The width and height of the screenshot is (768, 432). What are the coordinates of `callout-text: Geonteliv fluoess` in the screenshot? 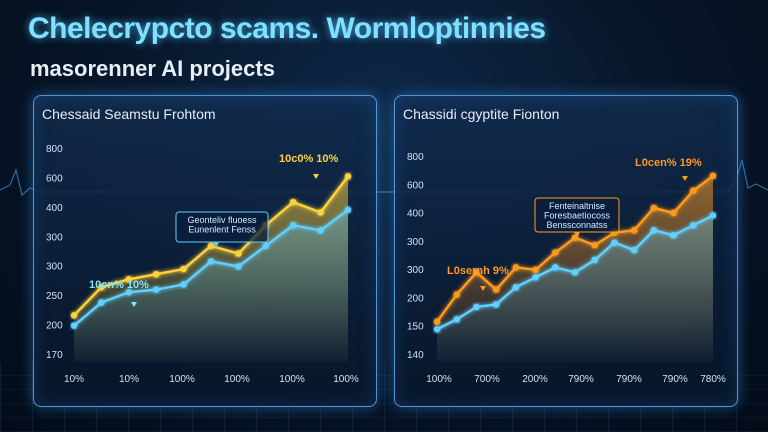 It's located at (222, 220).